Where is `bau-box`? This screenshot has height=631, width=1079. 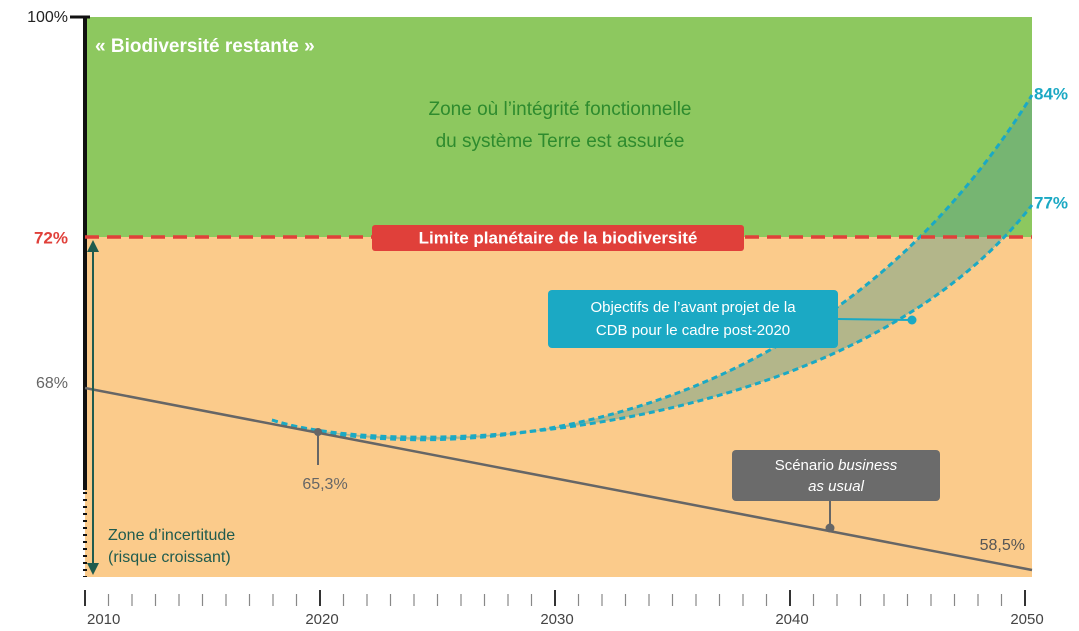
bau-box is located at coordinates (836, 475).